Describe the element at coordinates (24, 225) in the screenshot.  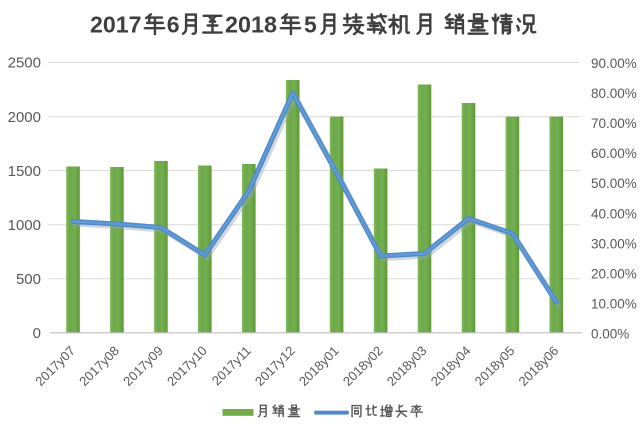
I see `svg-text: 1000` at that location.